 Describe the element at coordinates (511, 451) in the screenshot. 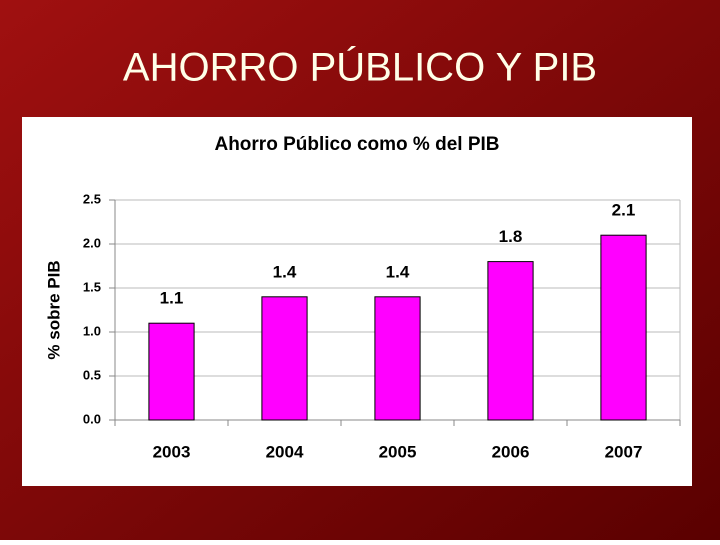

I see `x-tick-label: 2006` at that location.